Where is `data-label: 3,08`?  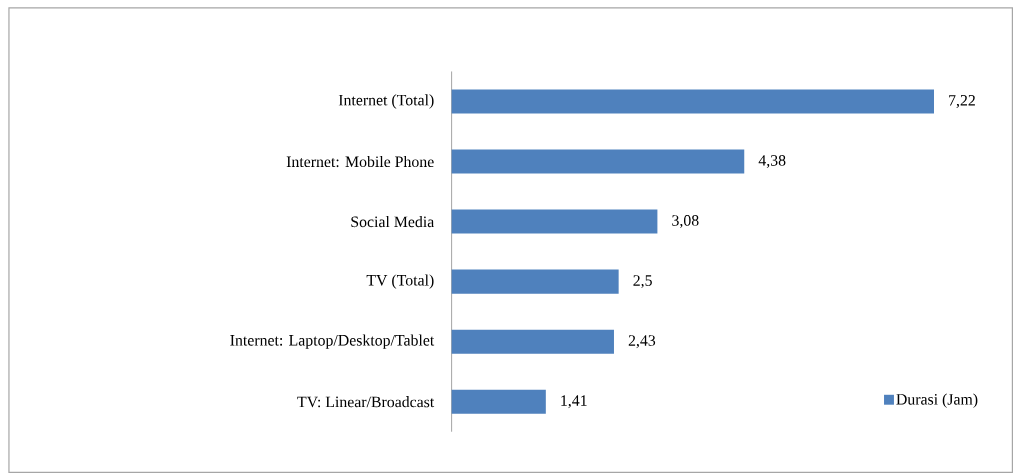 data-label: 3,08 is located at coordinates (685, 222).